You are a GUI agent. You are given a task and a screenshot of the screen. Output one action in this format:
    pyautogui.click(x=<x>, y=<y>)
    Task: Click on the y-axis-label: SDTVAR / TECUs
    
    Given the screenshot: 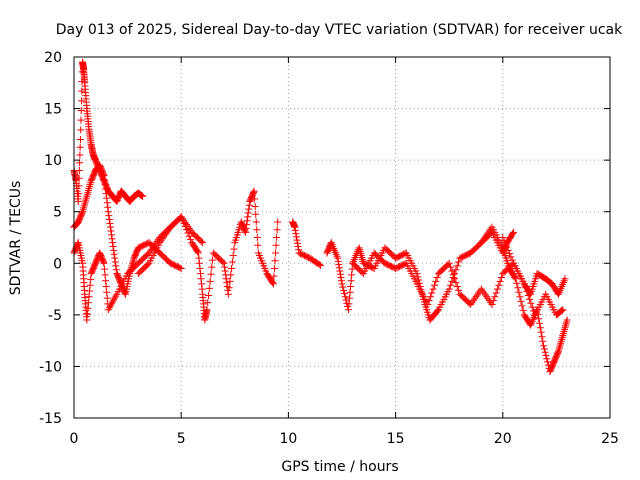 What is the action you would take?
    pyautogui.click(x=16, y=238)
    